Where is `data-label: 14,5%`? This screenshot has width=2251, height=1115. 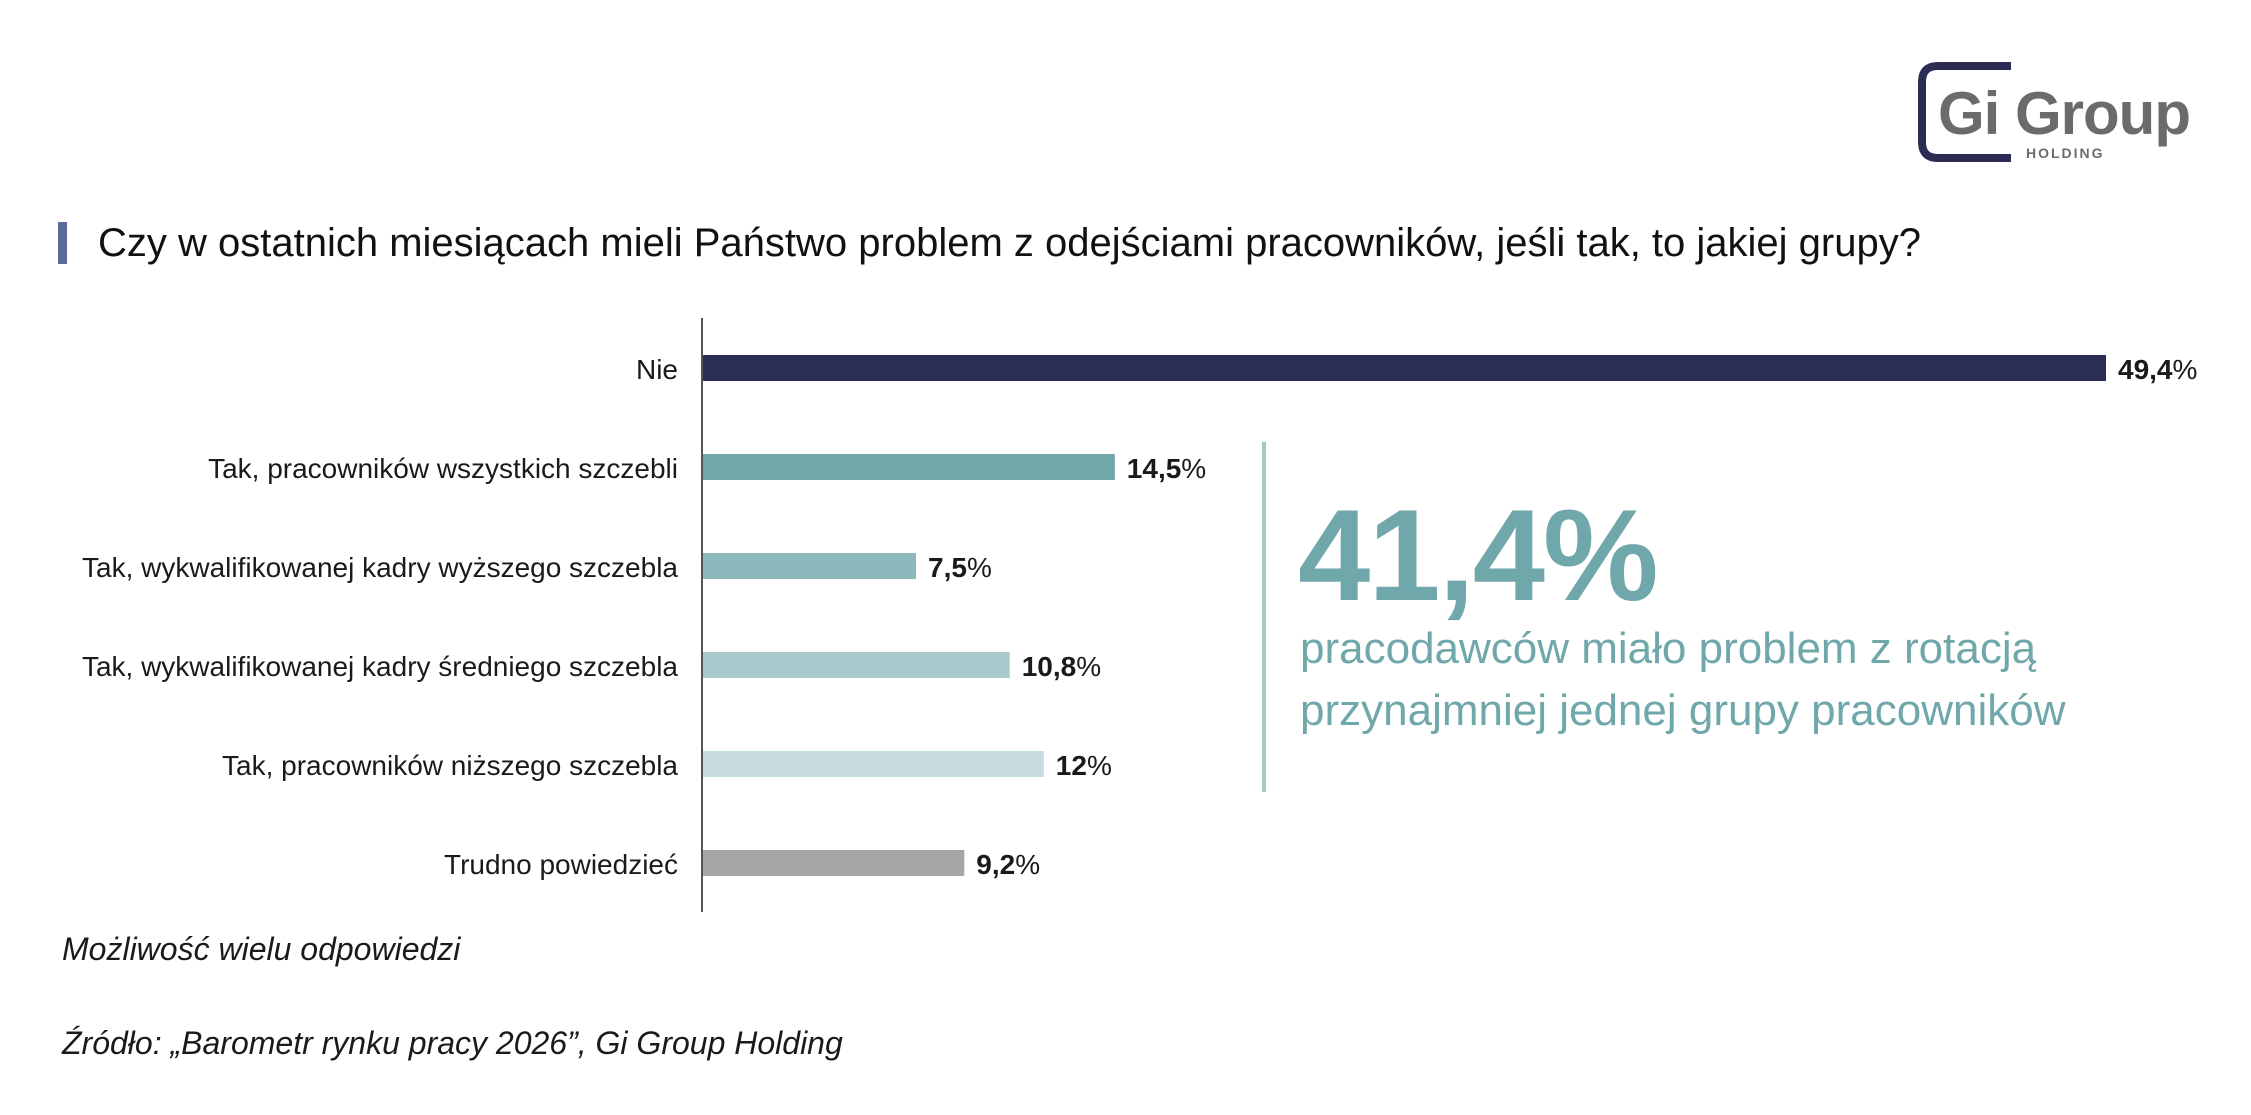 data-label: 14,5% is located at coordinates (1166, 468).